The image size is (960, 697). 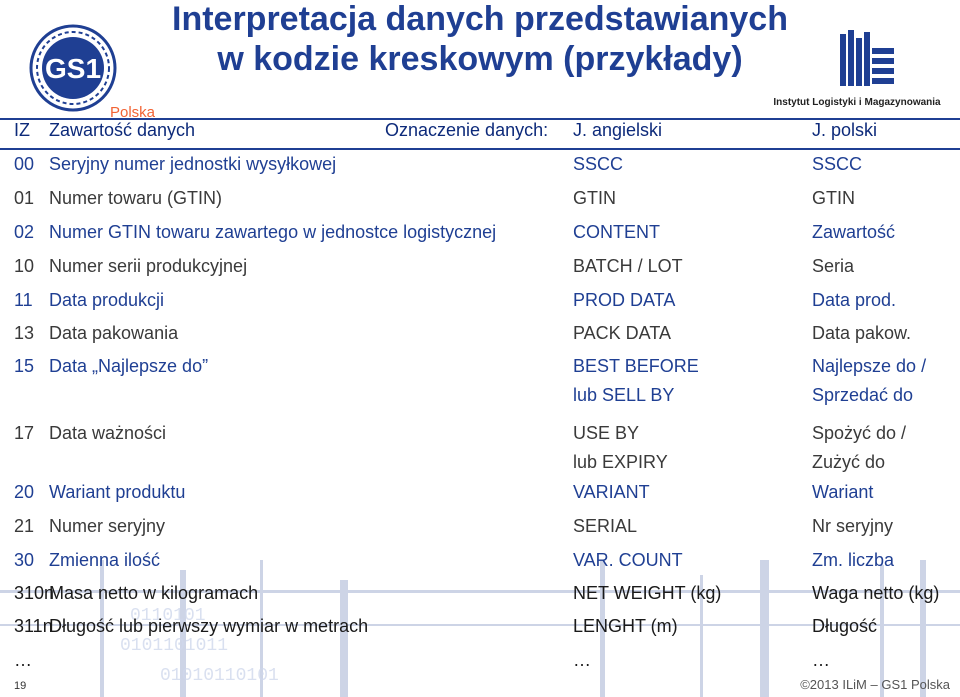 What do you see at coordinates (24, 266) in the screenshot?
I see `table-row-ai: 10` at bounding box center [24, 266].